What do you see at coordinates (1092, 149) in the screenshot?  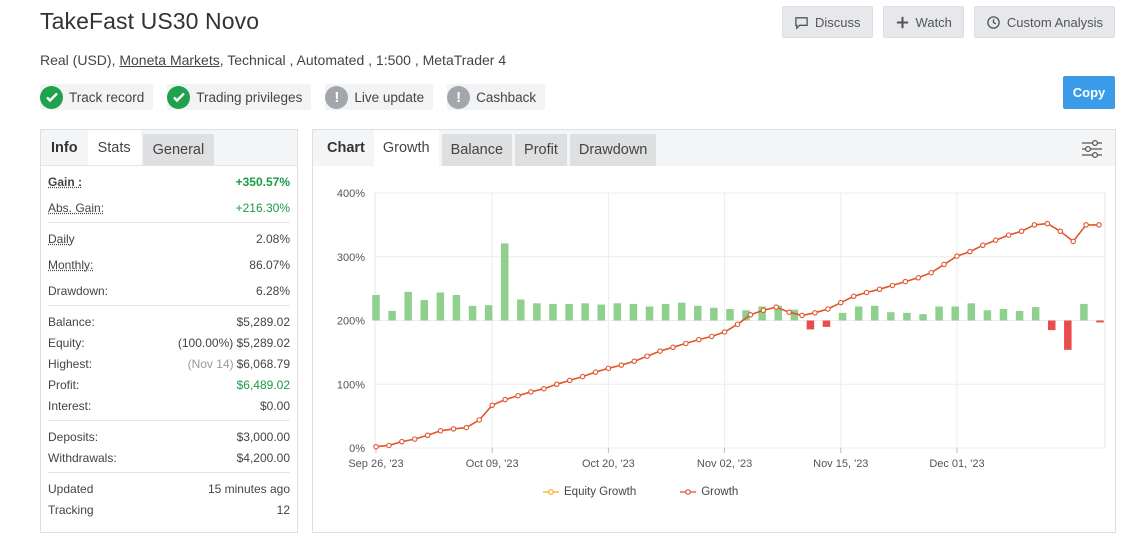 I see `sliders-icon` at bounding box center [1092, 149].